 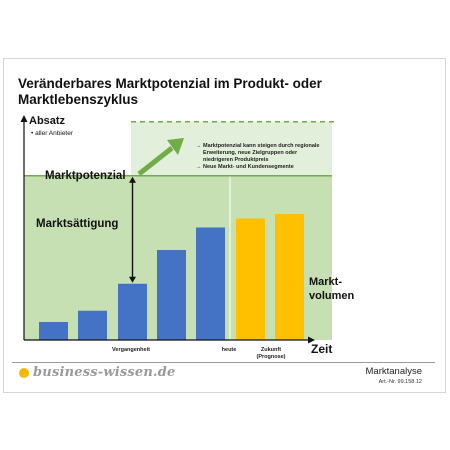 I want to click on footer-divider, so click(x=223, y=362).